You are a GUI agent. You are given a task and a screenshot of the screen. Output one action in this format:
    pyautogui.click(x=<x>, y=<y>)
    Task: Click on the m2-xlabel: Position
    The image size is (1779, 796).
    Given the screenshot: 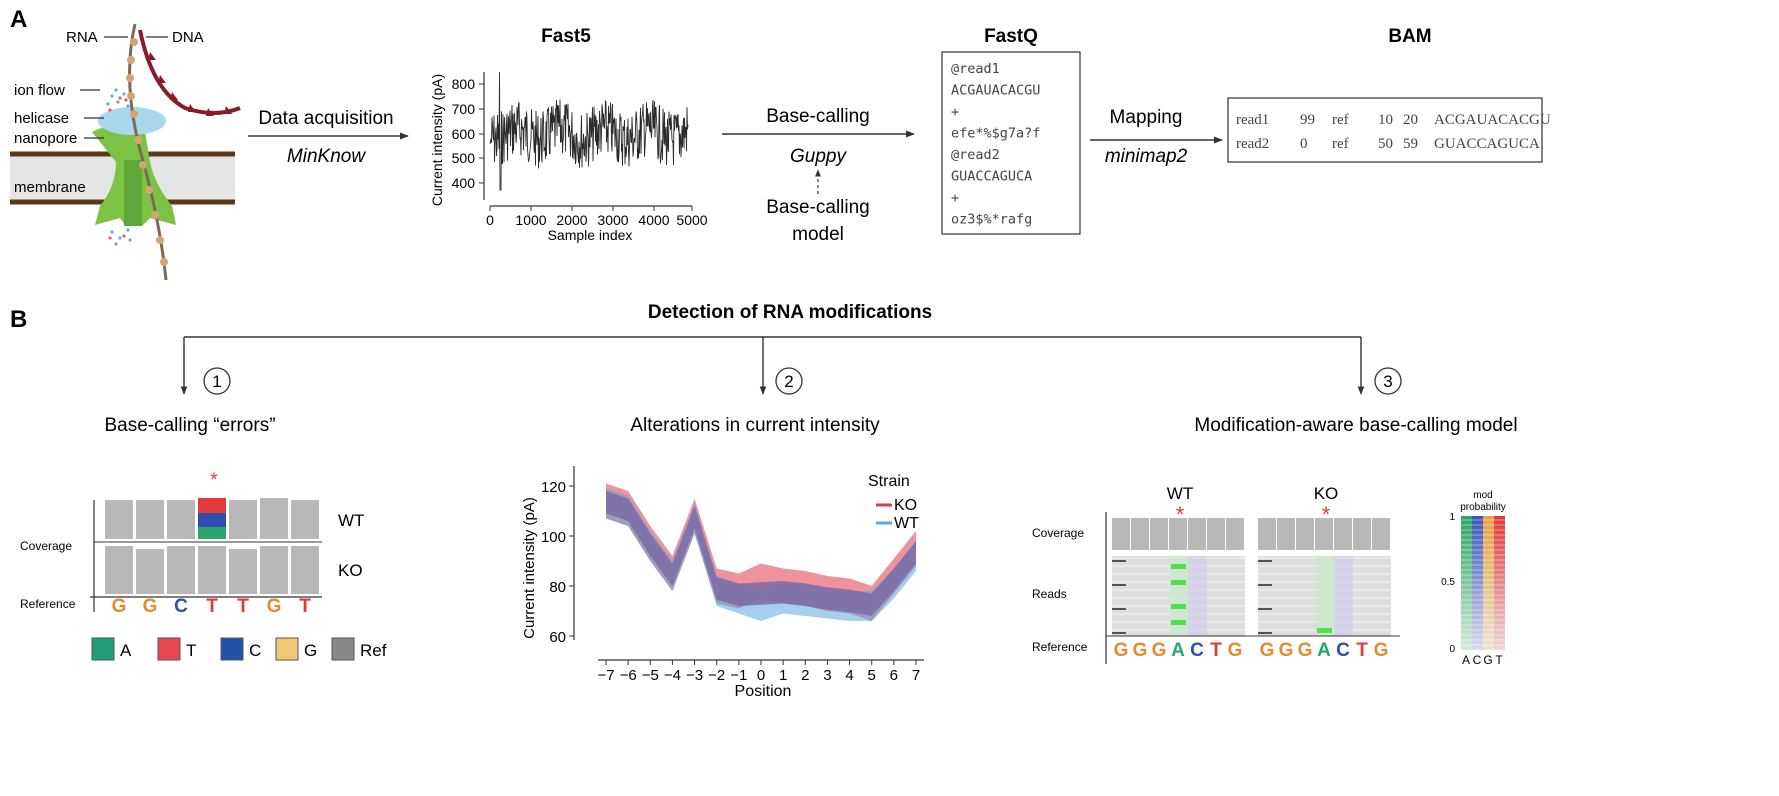 What is the action you would take?
    pyautogui.click(x=763, y=691)
    